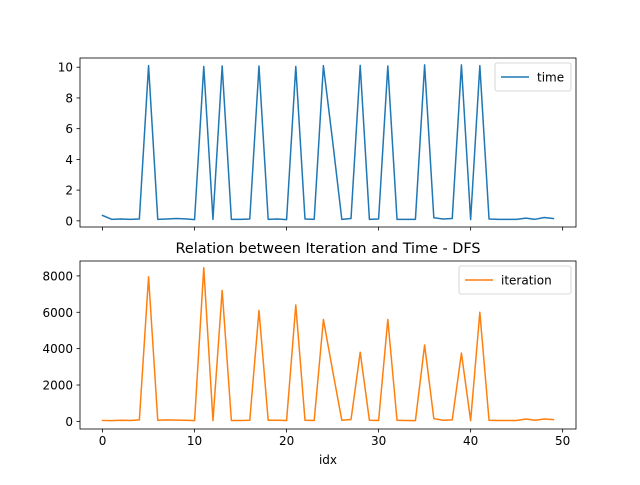 The height and width of the screenshot is (485, 640). Describe the element at coordinates (378, 441) in the screenshot. I see `x-tick-label: 30` at that location.